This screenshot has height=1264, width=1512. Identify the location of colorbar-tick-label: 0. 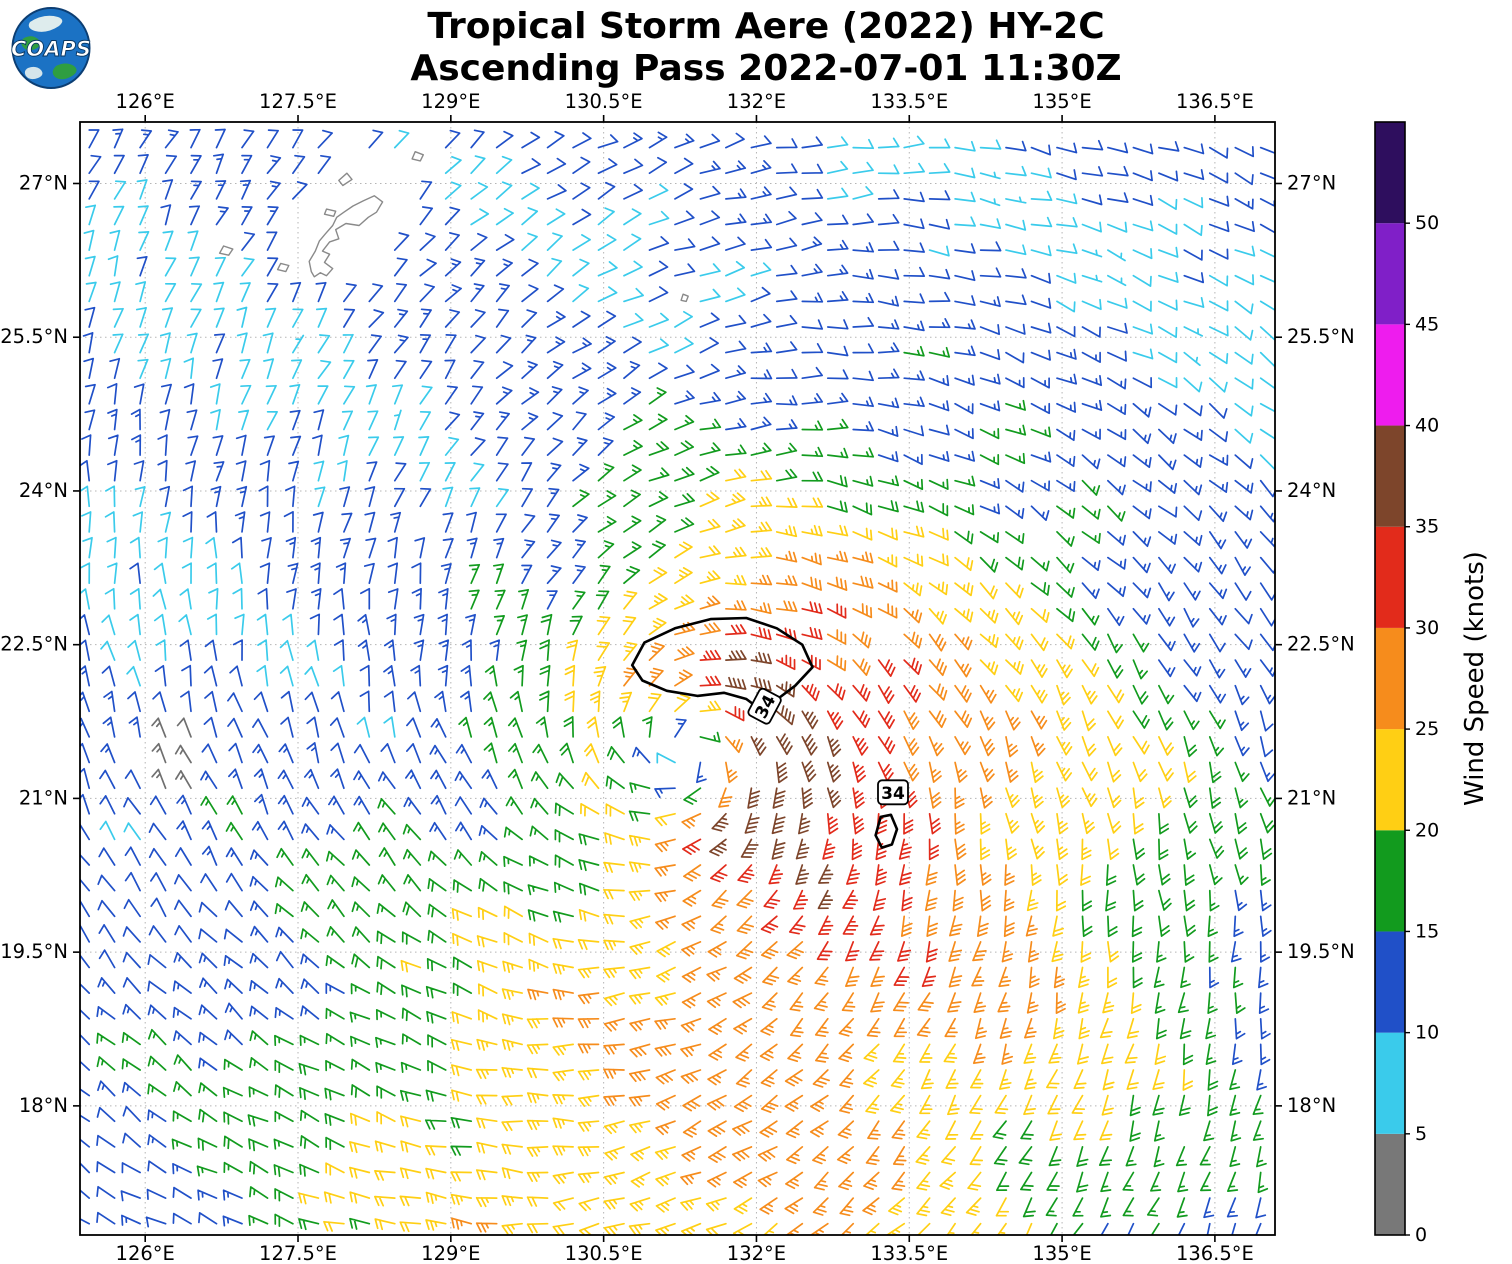
(1421, 1235).